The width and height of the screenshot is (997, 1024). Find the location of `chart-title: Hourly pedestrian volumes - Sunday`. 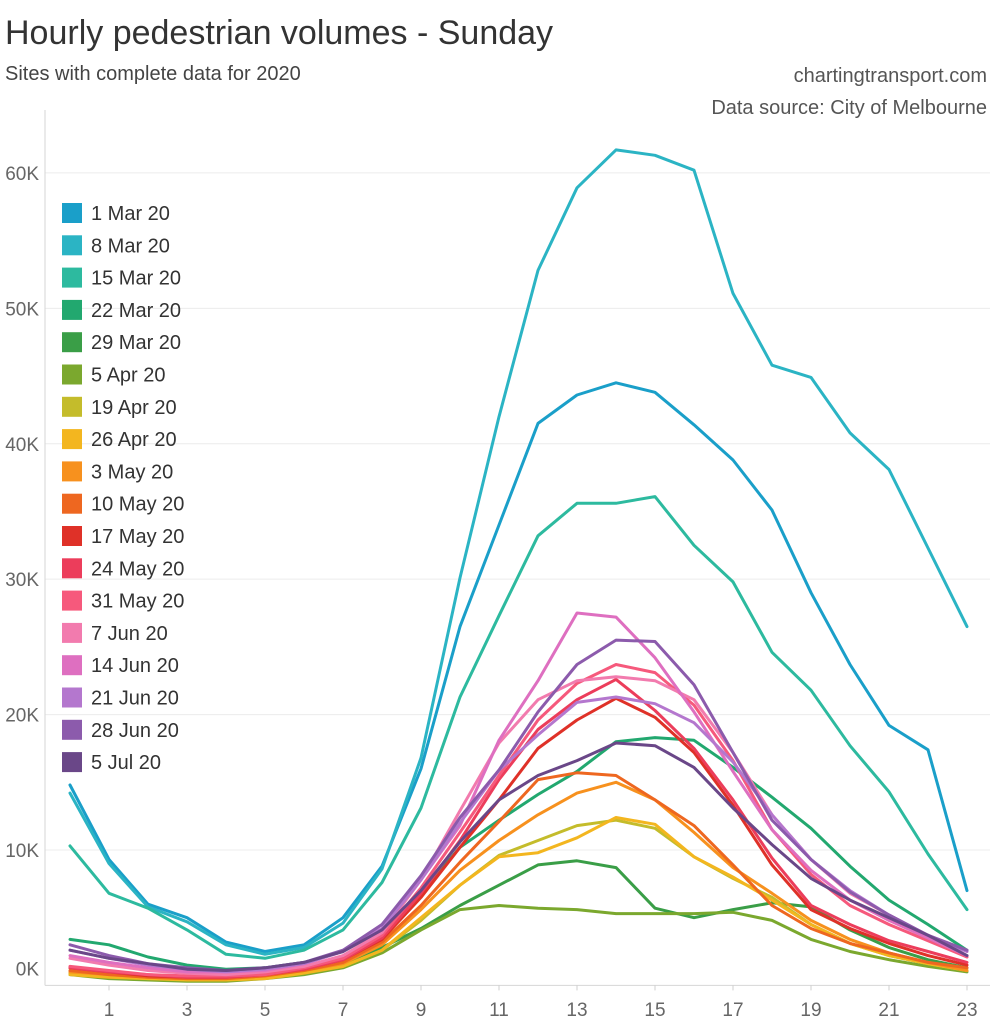

chart-title: Hourly pedestrian volumes - Sunday is located at coordinates (279, 33).